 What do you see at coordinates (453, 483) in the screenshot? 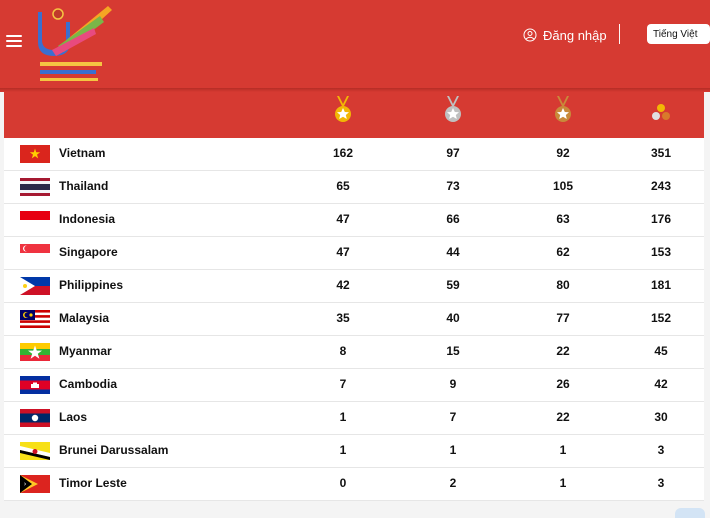
I see `silver-count: 2` at bounding box center [453, 483].